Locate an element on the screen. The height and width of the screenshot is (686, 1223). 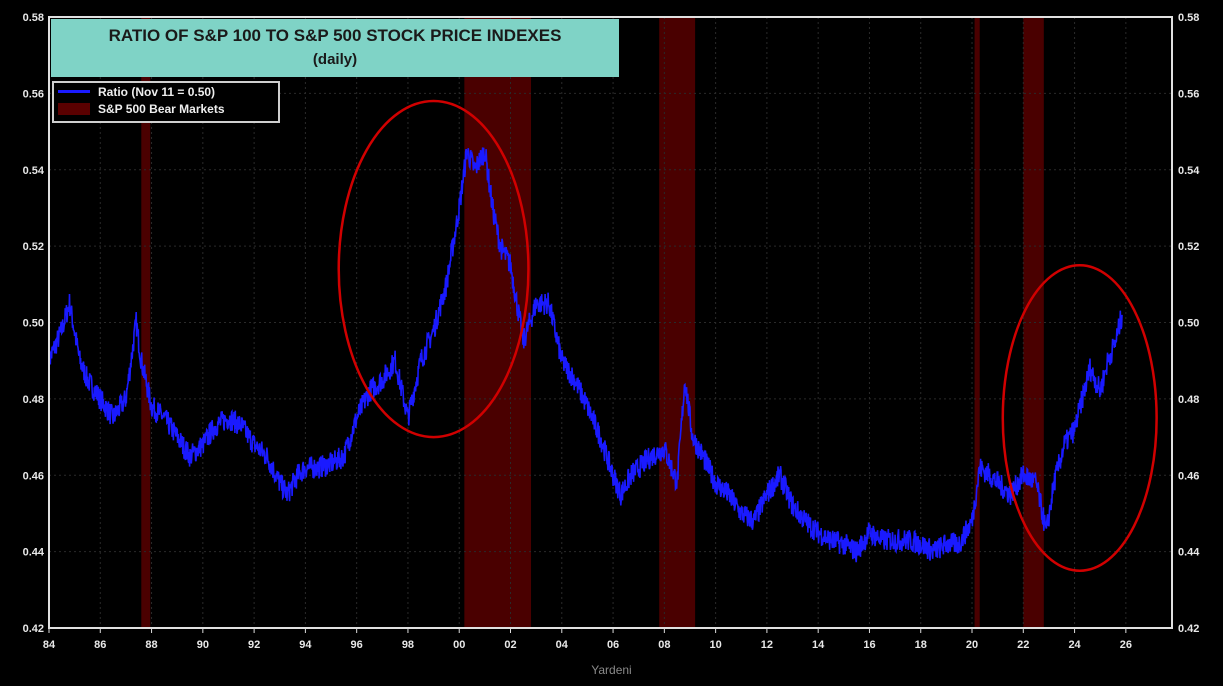
x-tick-label: 02 is located at coordinates (510, 645).